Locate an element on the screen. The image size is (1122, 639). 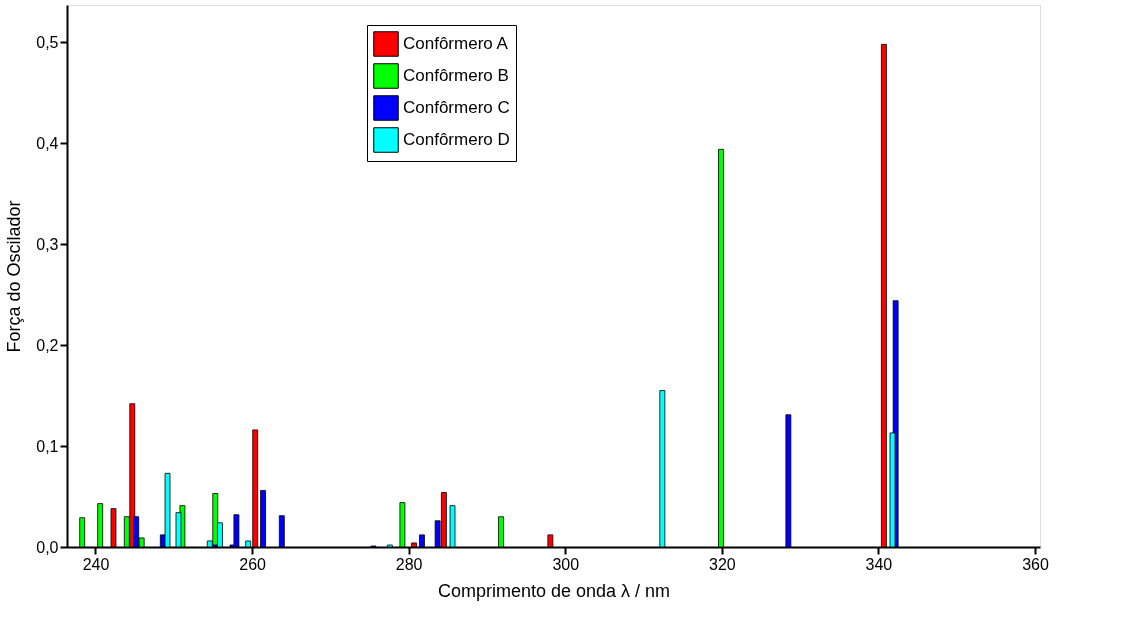
x-tick-label: 280 is located at coordinates (409, 564).